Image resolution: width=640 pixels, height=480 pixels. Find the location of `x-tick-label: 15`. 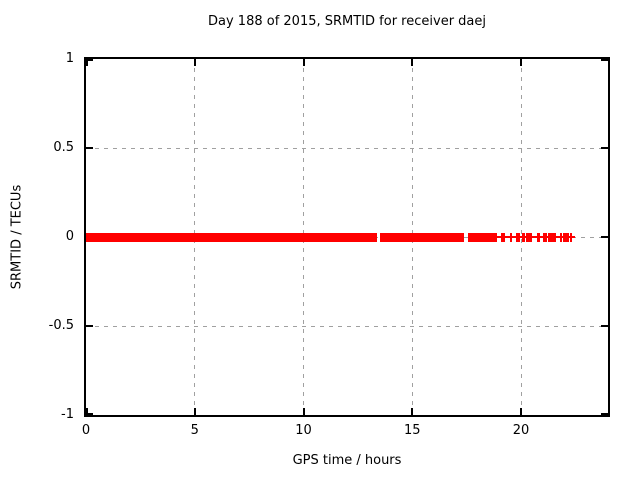

x-tick-label: 15 is located at coordinates (412, 430).